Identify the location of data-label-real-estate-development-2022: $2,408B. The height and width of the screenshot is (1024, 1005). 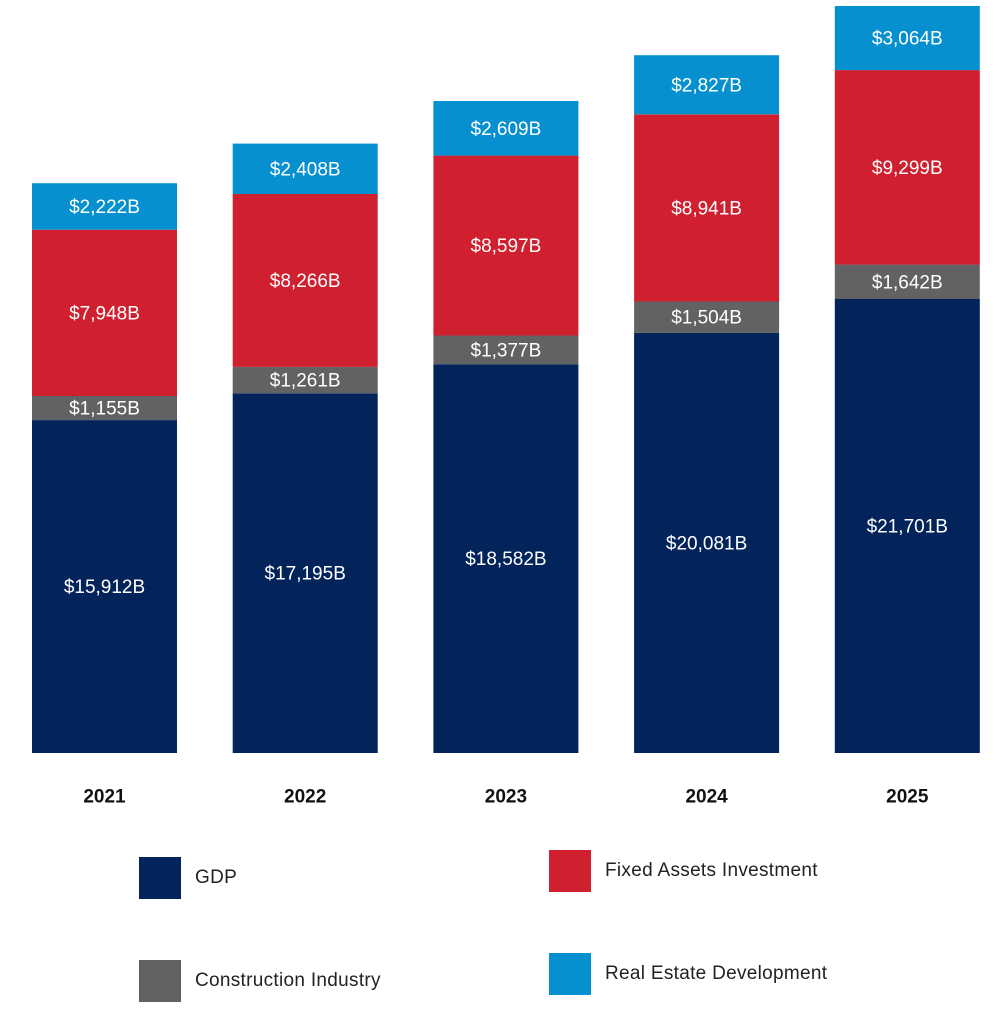
(305, 169).